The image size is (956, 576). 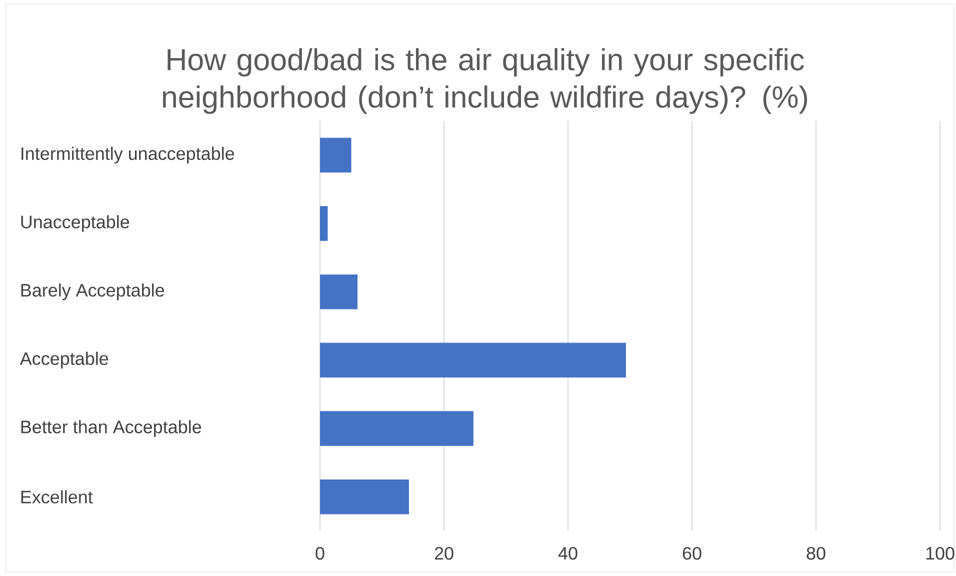 I want to click on y-tick-label: Acceptable, so click(x=64, y=360).